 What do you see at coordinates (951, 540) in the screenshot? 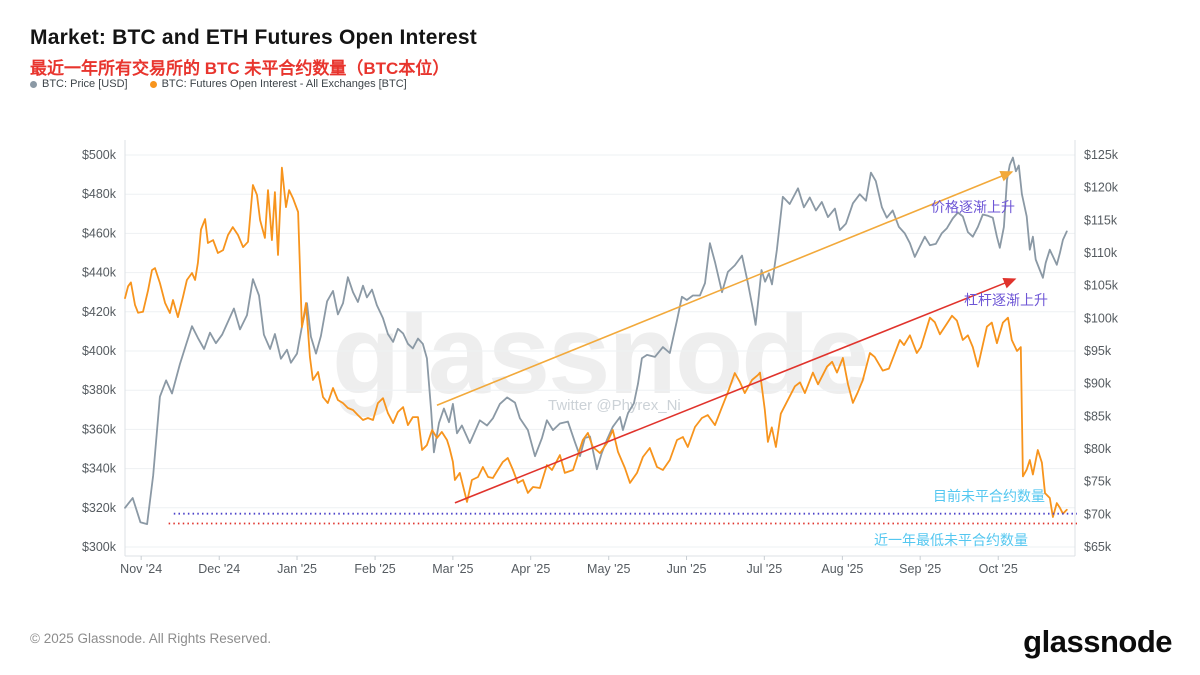
I see `lowest-open-interest-annotation: 近一年最低未平合约数量` at bounding box center [951, 540].